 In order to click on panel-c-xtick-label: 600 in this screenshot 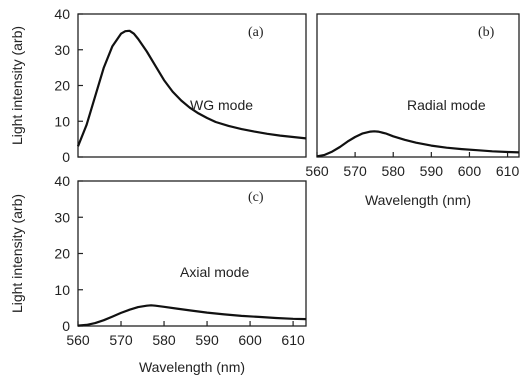, I will do `click(250, 340)`.